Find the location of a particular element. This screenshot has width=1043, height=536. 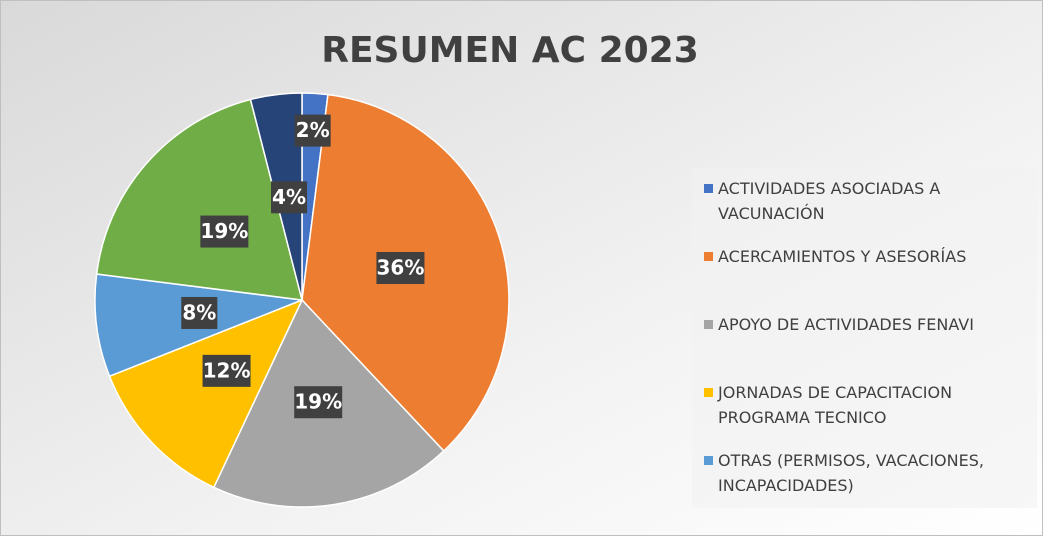

legend-label: ACTIVIDADES ASOCIADAS A VACUNACIÓN is located at coordinates (829, 201).